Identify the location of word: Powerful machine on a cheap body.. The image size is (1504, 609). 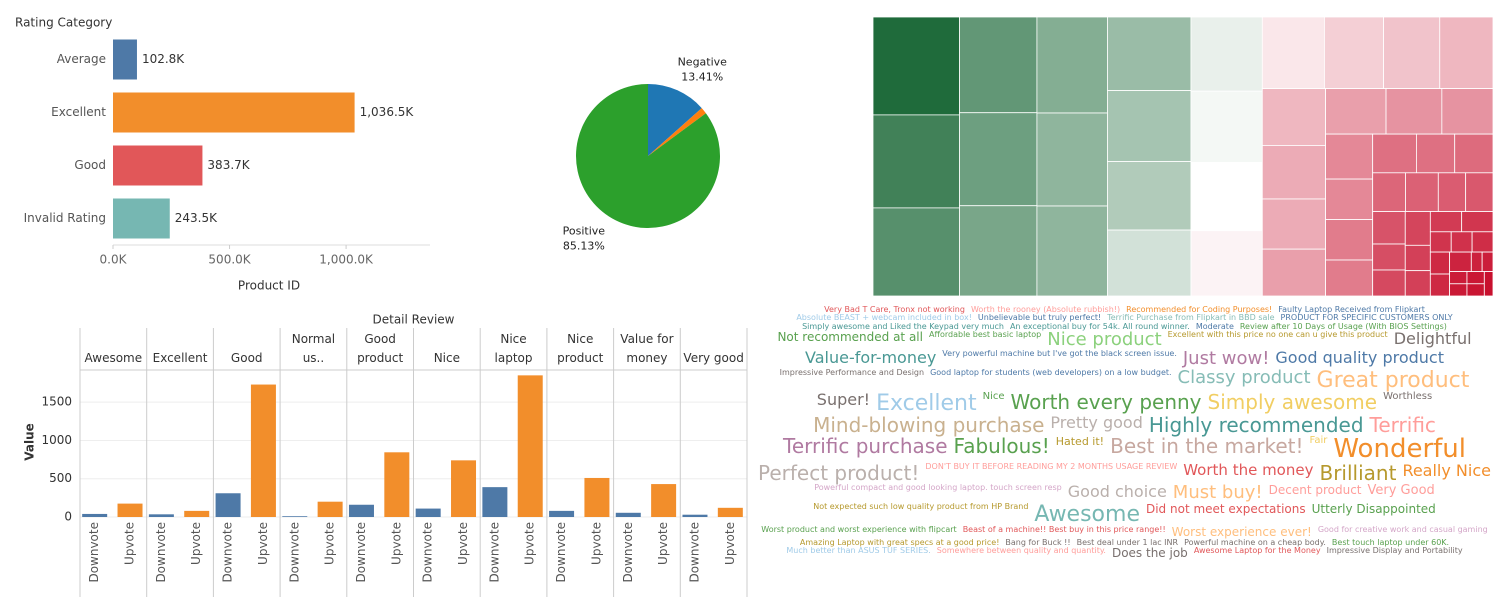
(1255, 543).